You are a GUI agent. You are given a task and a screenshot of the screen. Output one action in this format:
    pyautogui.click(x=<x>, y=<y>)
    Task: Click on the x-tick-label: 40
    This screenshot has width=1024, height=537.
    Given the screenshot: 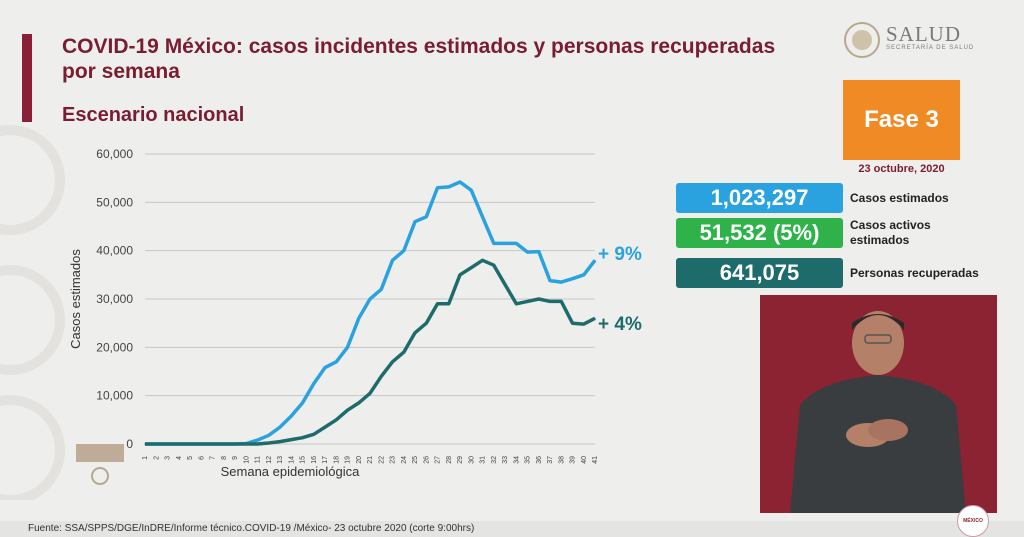 What is the action you would take?
    pyautogui.click(x=584, y=460)
    